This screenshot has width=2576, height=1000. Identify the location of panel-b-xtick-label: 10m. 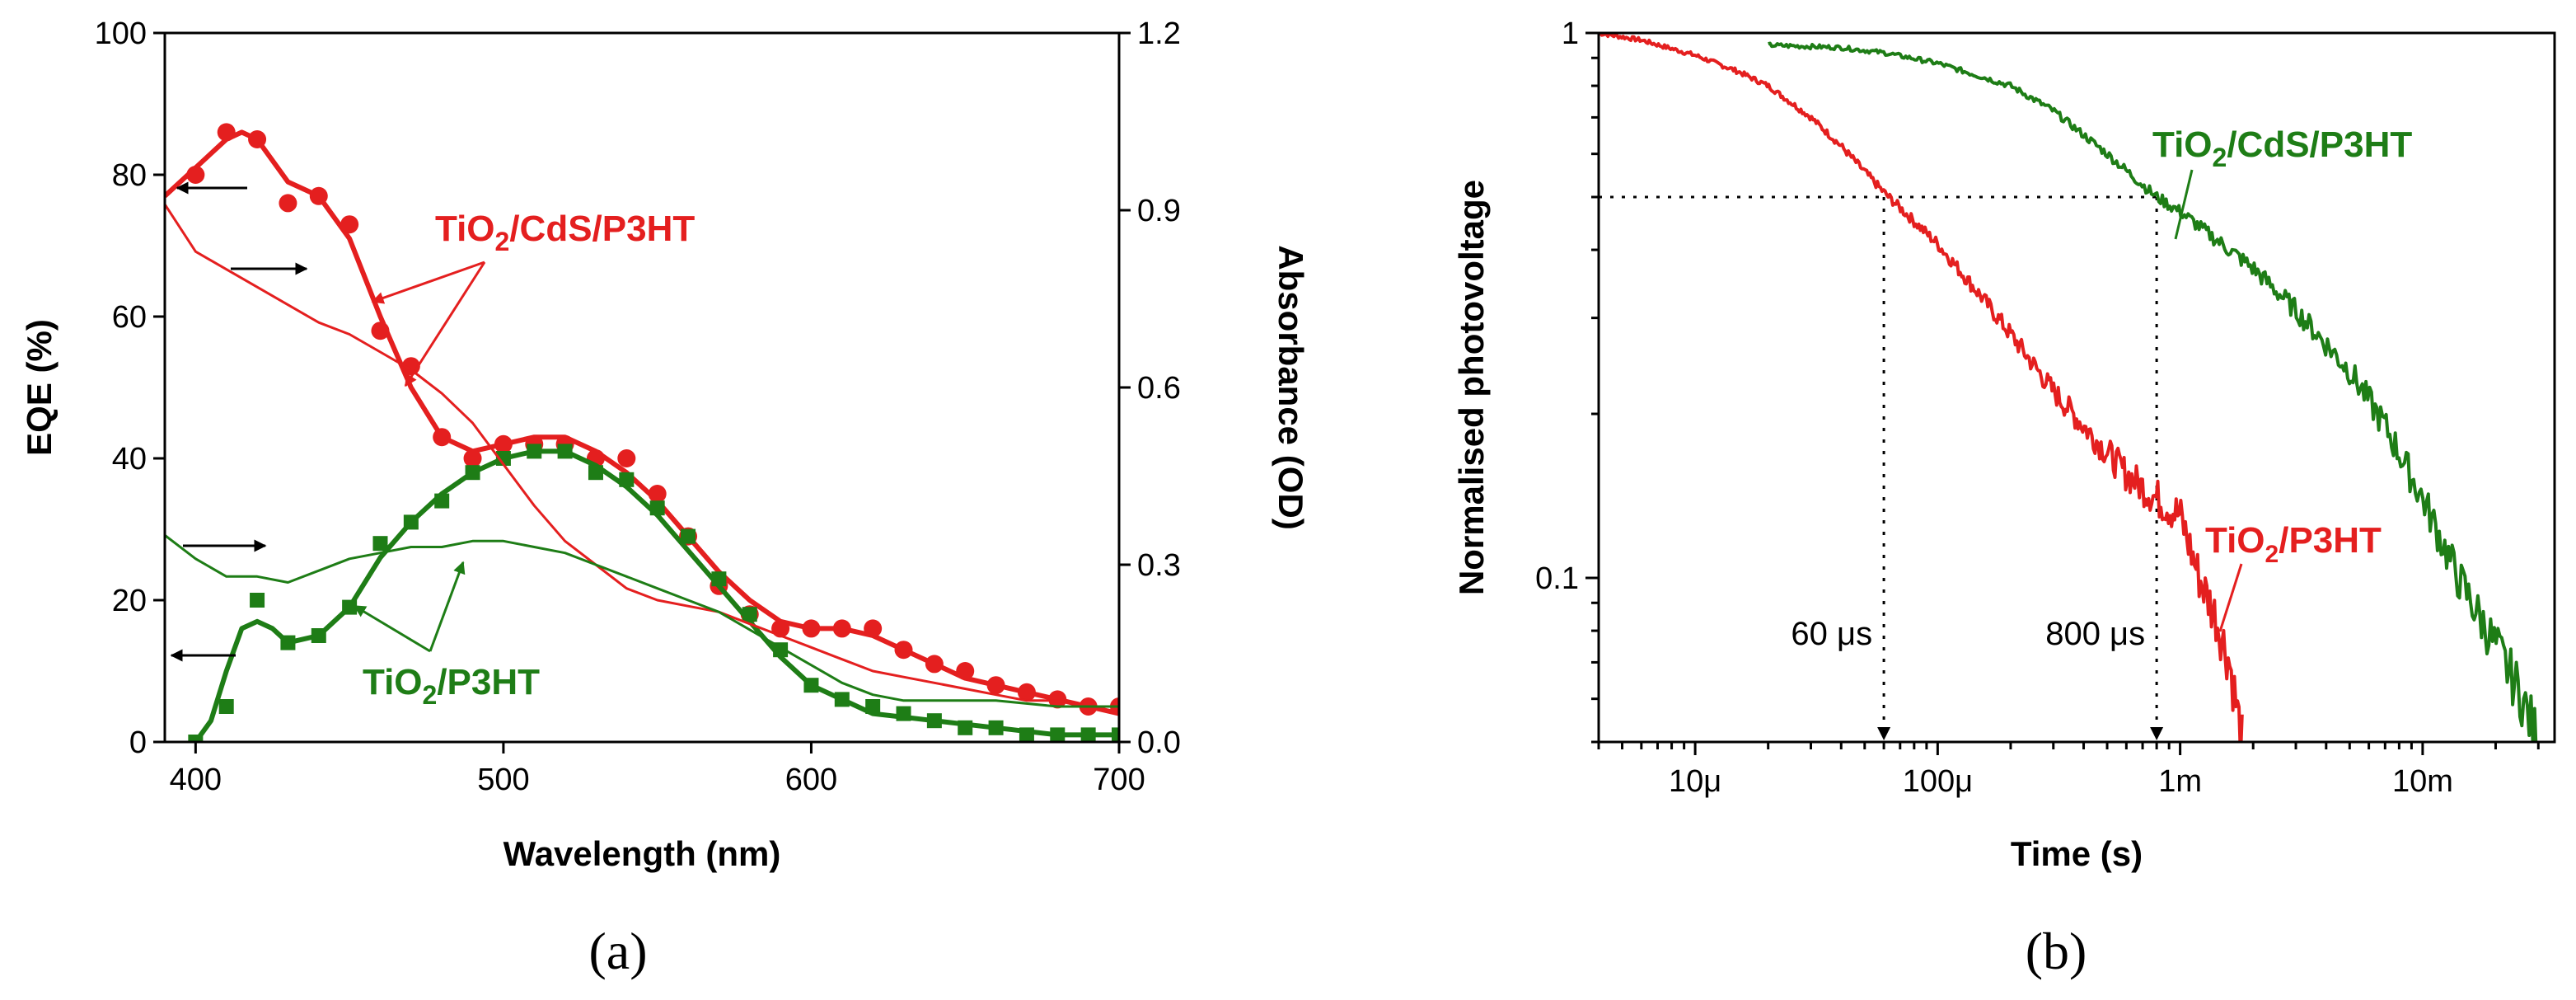
(2422, 781).